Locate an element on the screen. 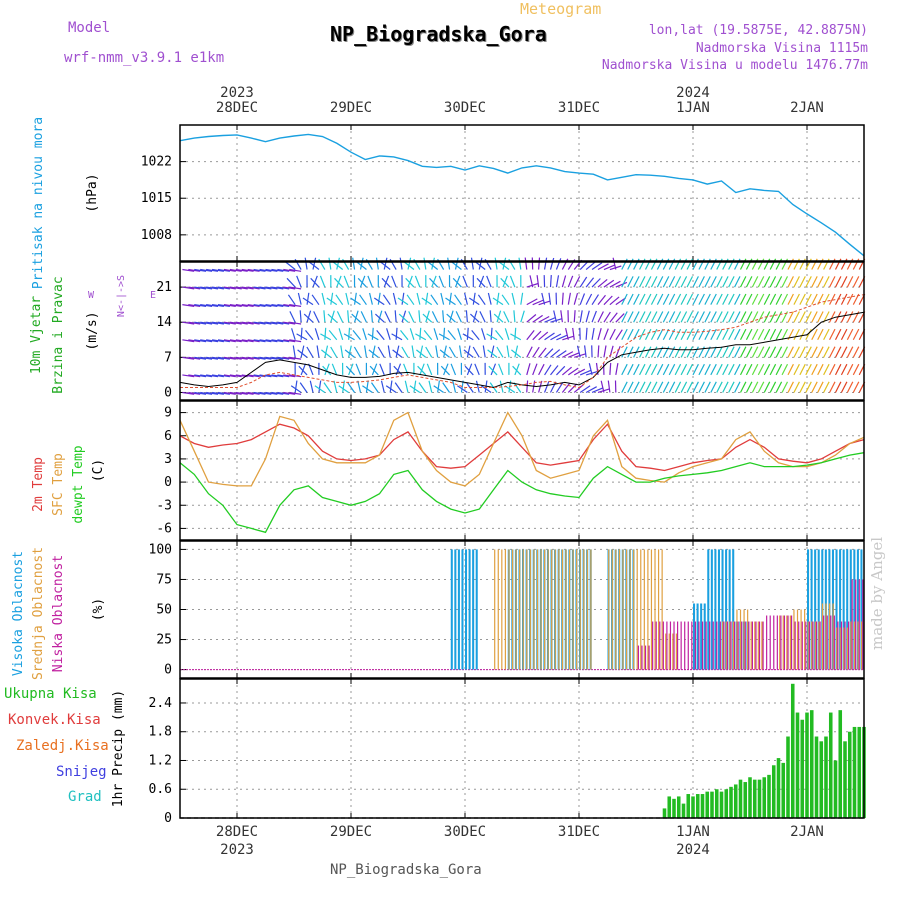 Image resolution: width=900 pixels, height=900 pixels. top-date-label: 29DEC is located at coordinates (351, 108).